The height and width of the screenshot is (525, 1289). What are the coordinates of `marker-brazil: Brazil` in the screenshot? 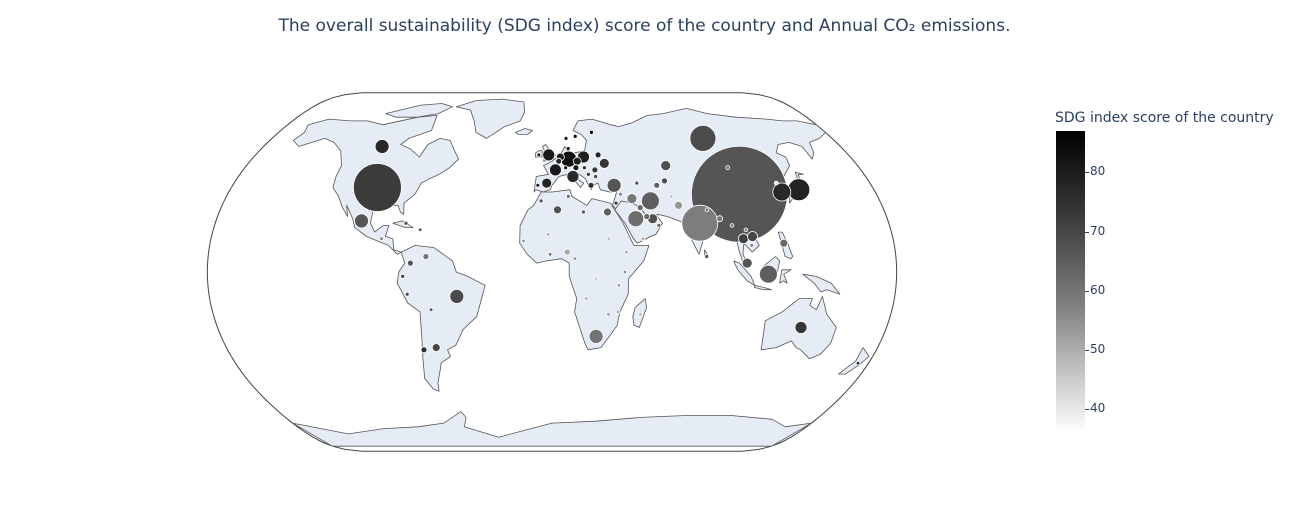 It's located at (457, 296).